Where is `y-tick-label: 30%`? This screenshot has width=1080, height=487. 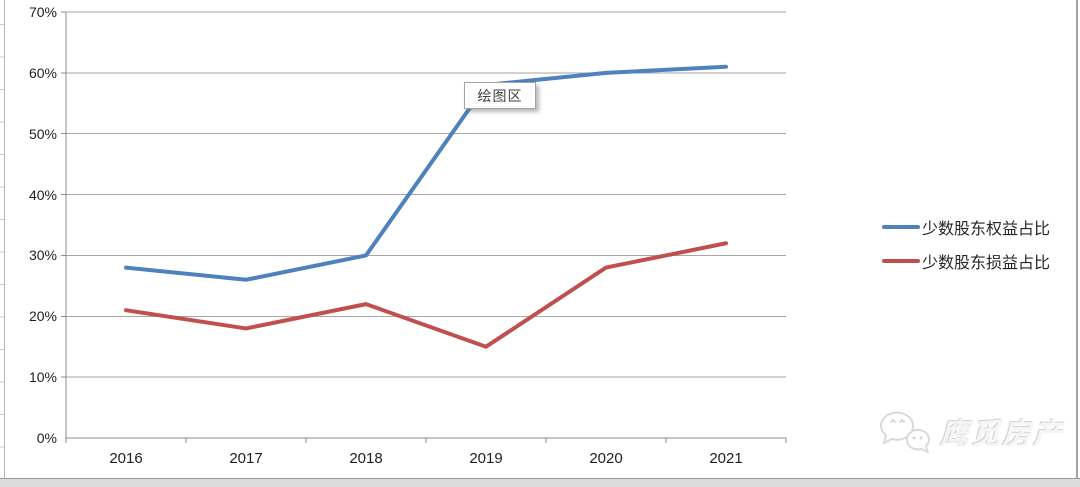 y-tick-label: 30% is located at coordinates (42, 255).